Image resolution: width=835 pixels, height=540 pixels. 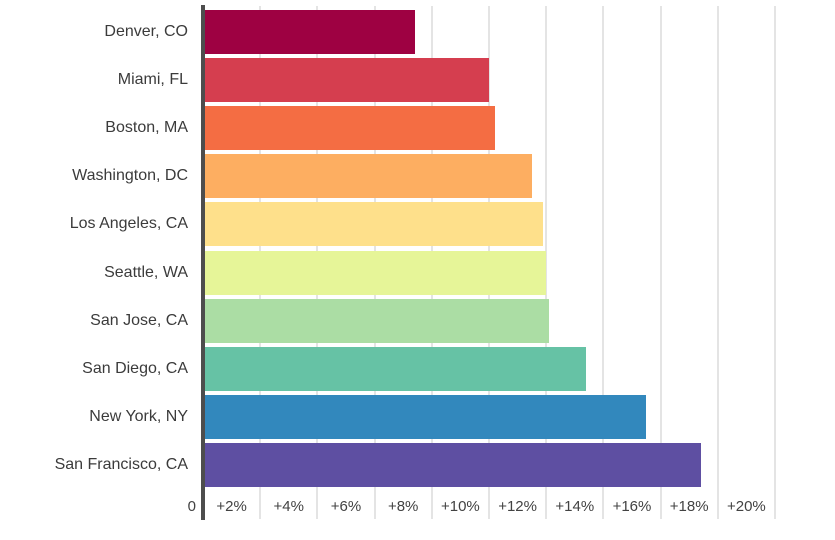 What do you see at coordinates (517, 506) in the screenshot?
I see `x-tick-label-12pct: +12%` at bounding box center [517, 506].